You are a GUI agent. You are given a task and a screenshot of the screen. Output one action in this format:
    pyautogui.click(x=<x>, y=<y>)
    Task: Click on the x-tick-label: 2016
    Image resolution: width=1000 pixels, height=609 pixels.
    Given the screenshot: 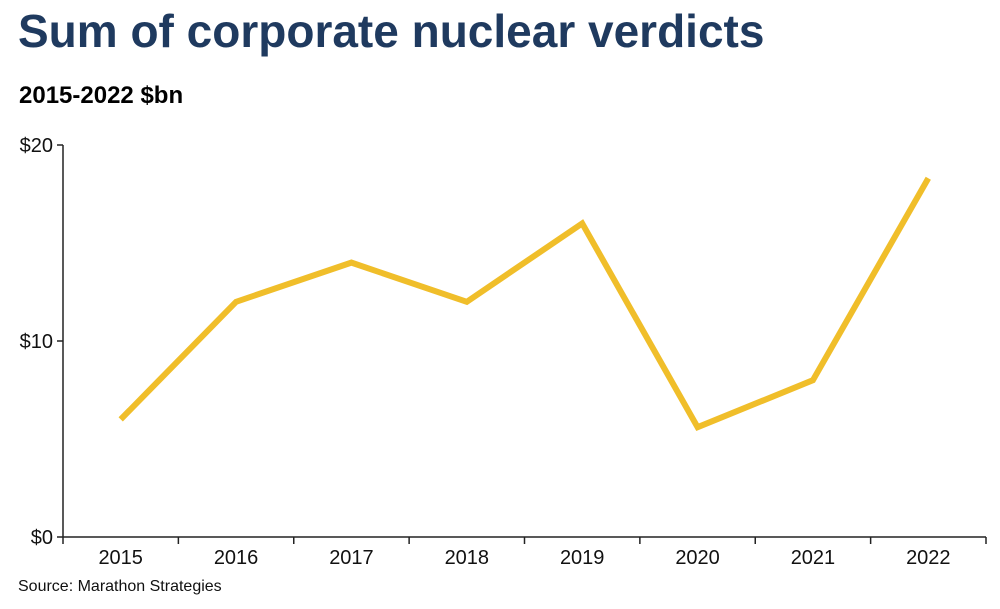 What is the action you would take?
    pyautogui.click(x=236, y=558)
    